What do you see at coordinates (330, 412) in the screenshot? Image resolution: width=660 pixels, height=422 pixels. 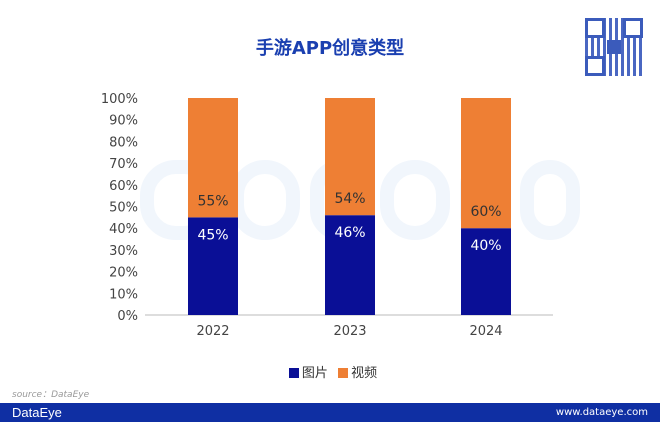 I see `footer-bar: DataEye www.dataeye.com` at bounding box center [330, 412].